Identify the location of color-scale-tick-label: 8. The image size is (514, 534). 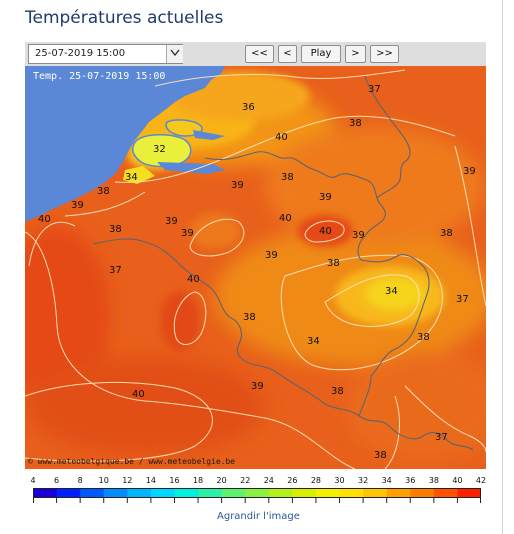
(80, 480).